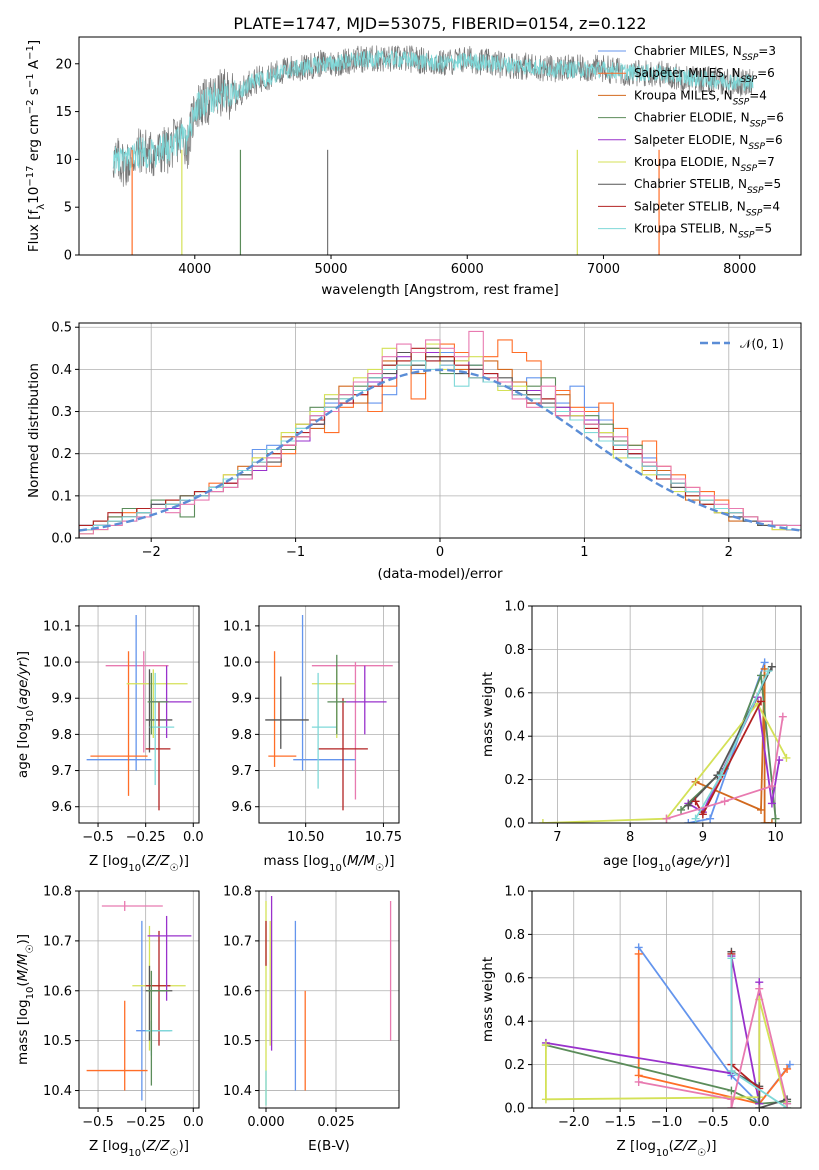 The image size is (819, 1170). What do you see at coordinates (193, 1122) in the screenshot?
I see `x-tick-label: 0.0` at bounding box center [193, 1122].